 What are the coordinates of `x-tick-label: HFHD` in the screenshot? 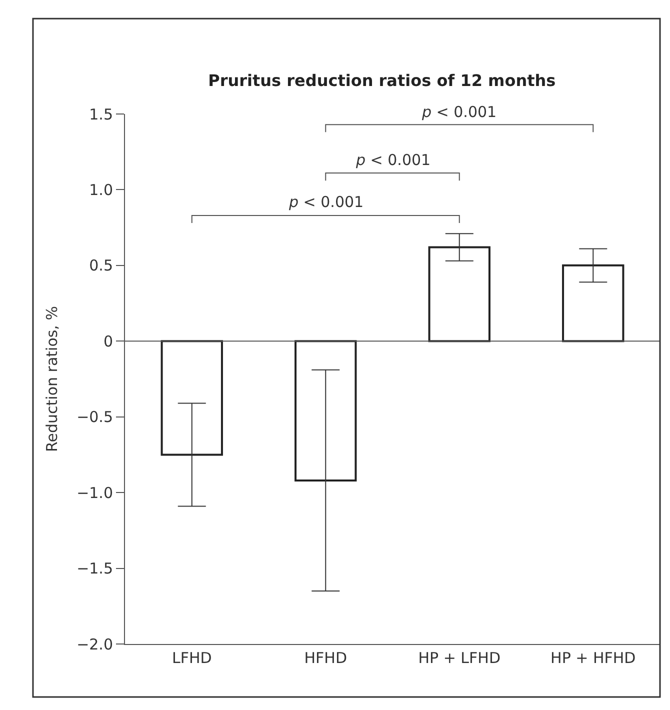 It's located at (326, 658).